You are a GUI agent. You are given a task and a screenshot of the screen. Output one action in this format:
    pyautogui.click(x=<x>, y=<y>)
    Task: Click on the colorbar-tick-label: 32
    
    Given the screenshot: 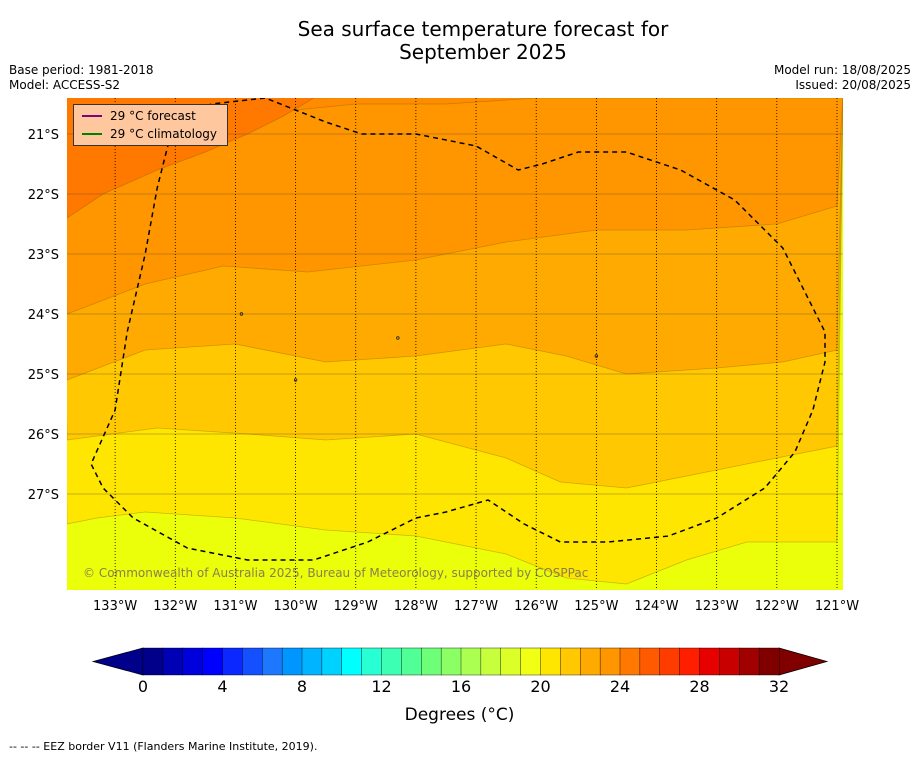 What is the action you would take?
    pyautogui.click(x=779, y=686)
    